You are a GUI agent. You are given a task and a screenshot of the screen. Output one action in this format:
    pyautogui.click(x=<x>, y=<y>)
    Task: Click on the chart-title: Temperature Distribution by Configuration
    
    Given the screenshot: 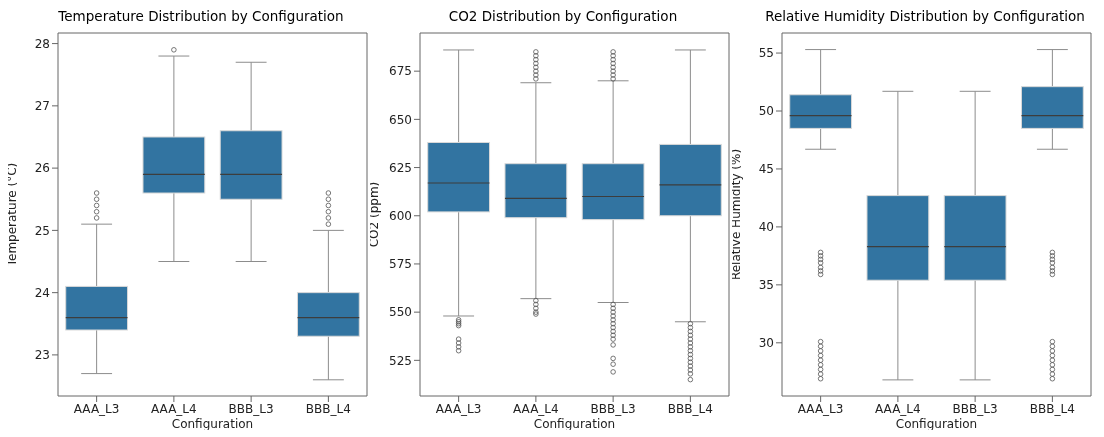 What is the action you would take?
    pyautogui.click(x=201, y=17)
    